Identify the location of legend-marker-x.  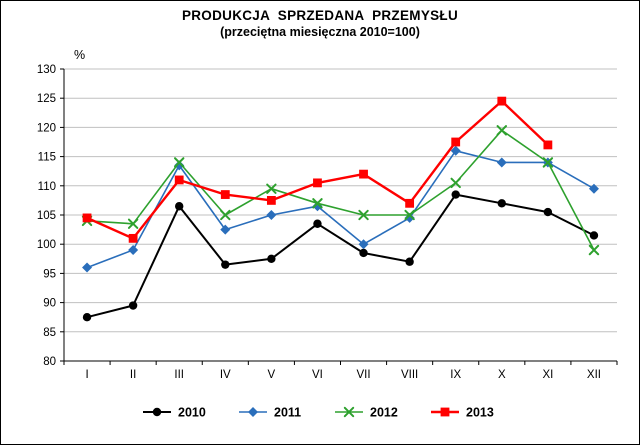
(349, 412).